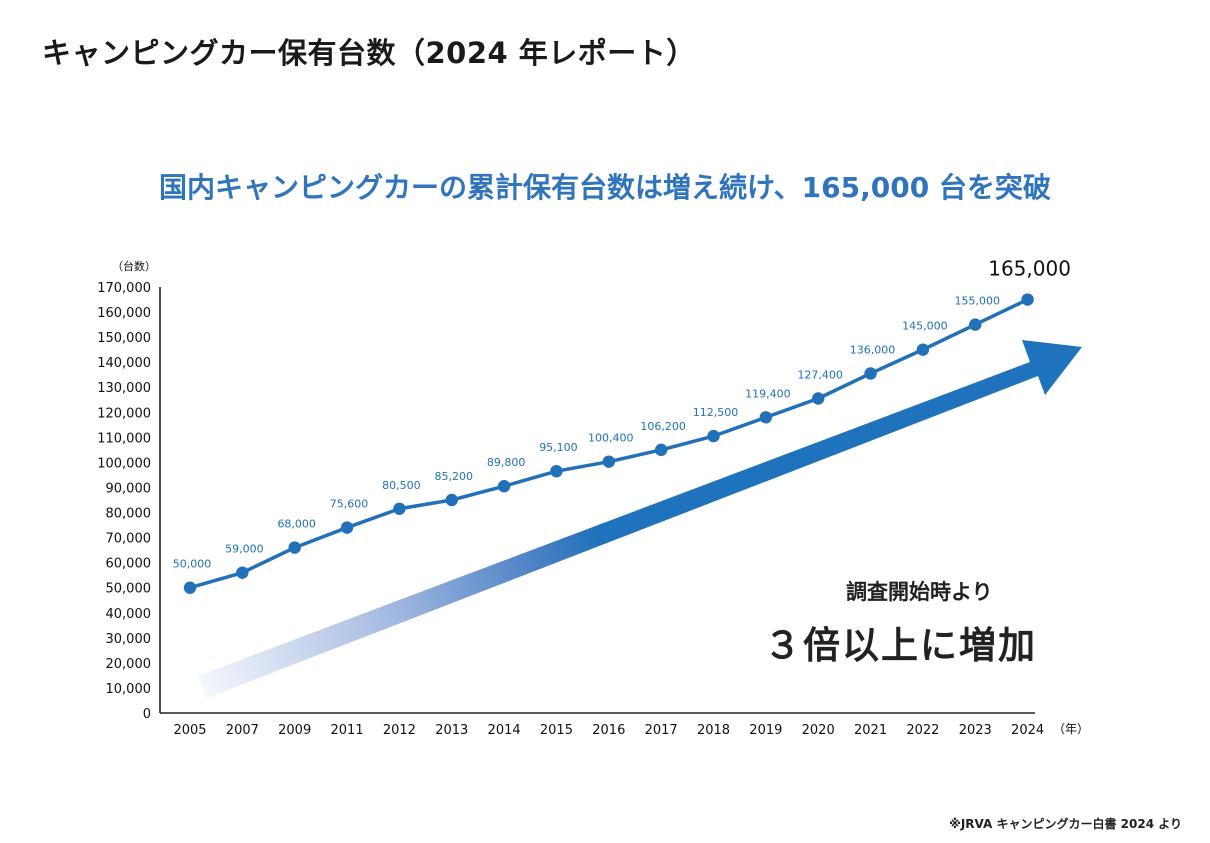  What do you see at coordinates (454, 476) in the screenshot?
I see `data-label: 85,200` at bounding box center [454, 476].